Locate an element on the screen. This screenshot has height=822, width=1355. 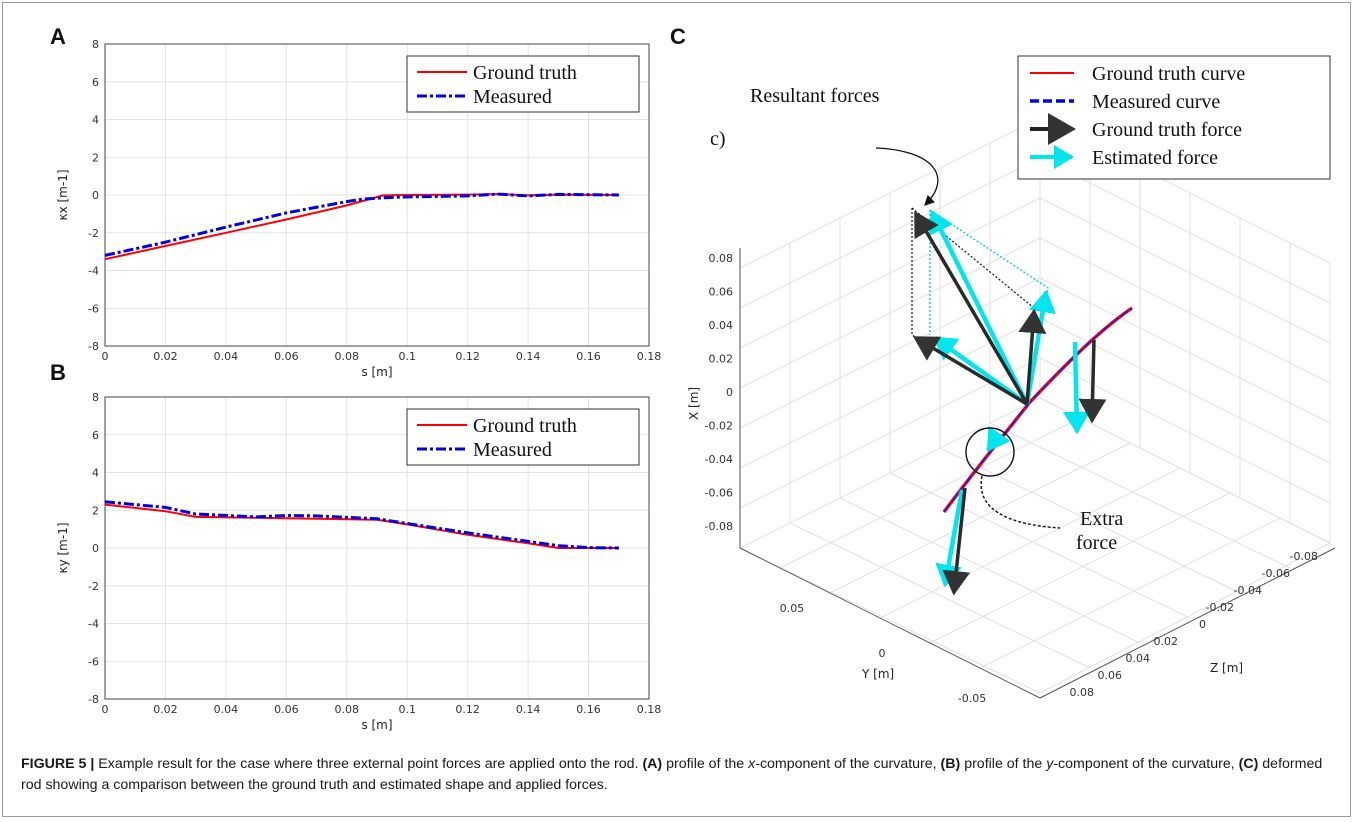
c-ylabel: Y [m] is located at coordinates (877, 674).